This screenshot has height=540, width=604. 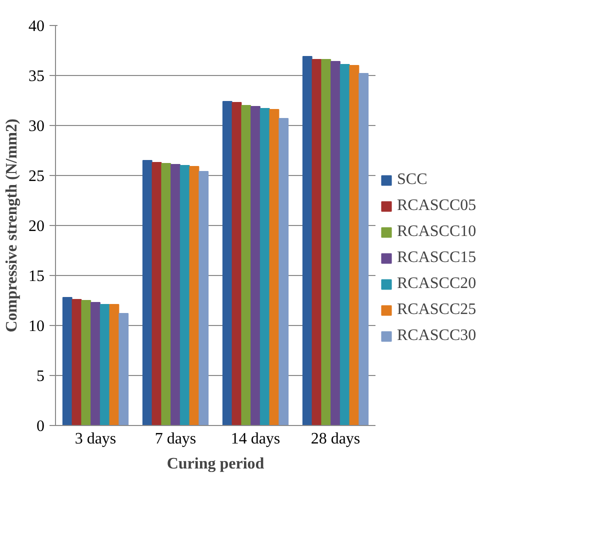 What do you see at coordinates (36, 226) in the screenshot?
I see `y-tick-label: 20` at bounding box center [36, 226].